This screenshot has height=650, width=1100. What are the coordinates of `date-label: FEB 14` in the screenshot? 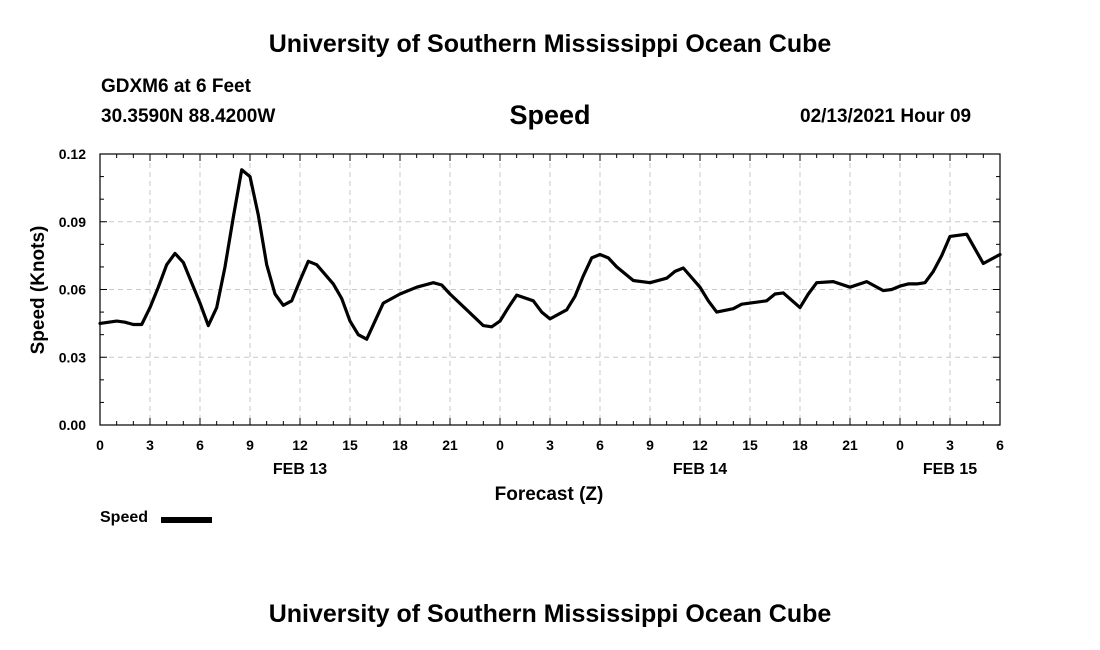 It's located at (700, 469).